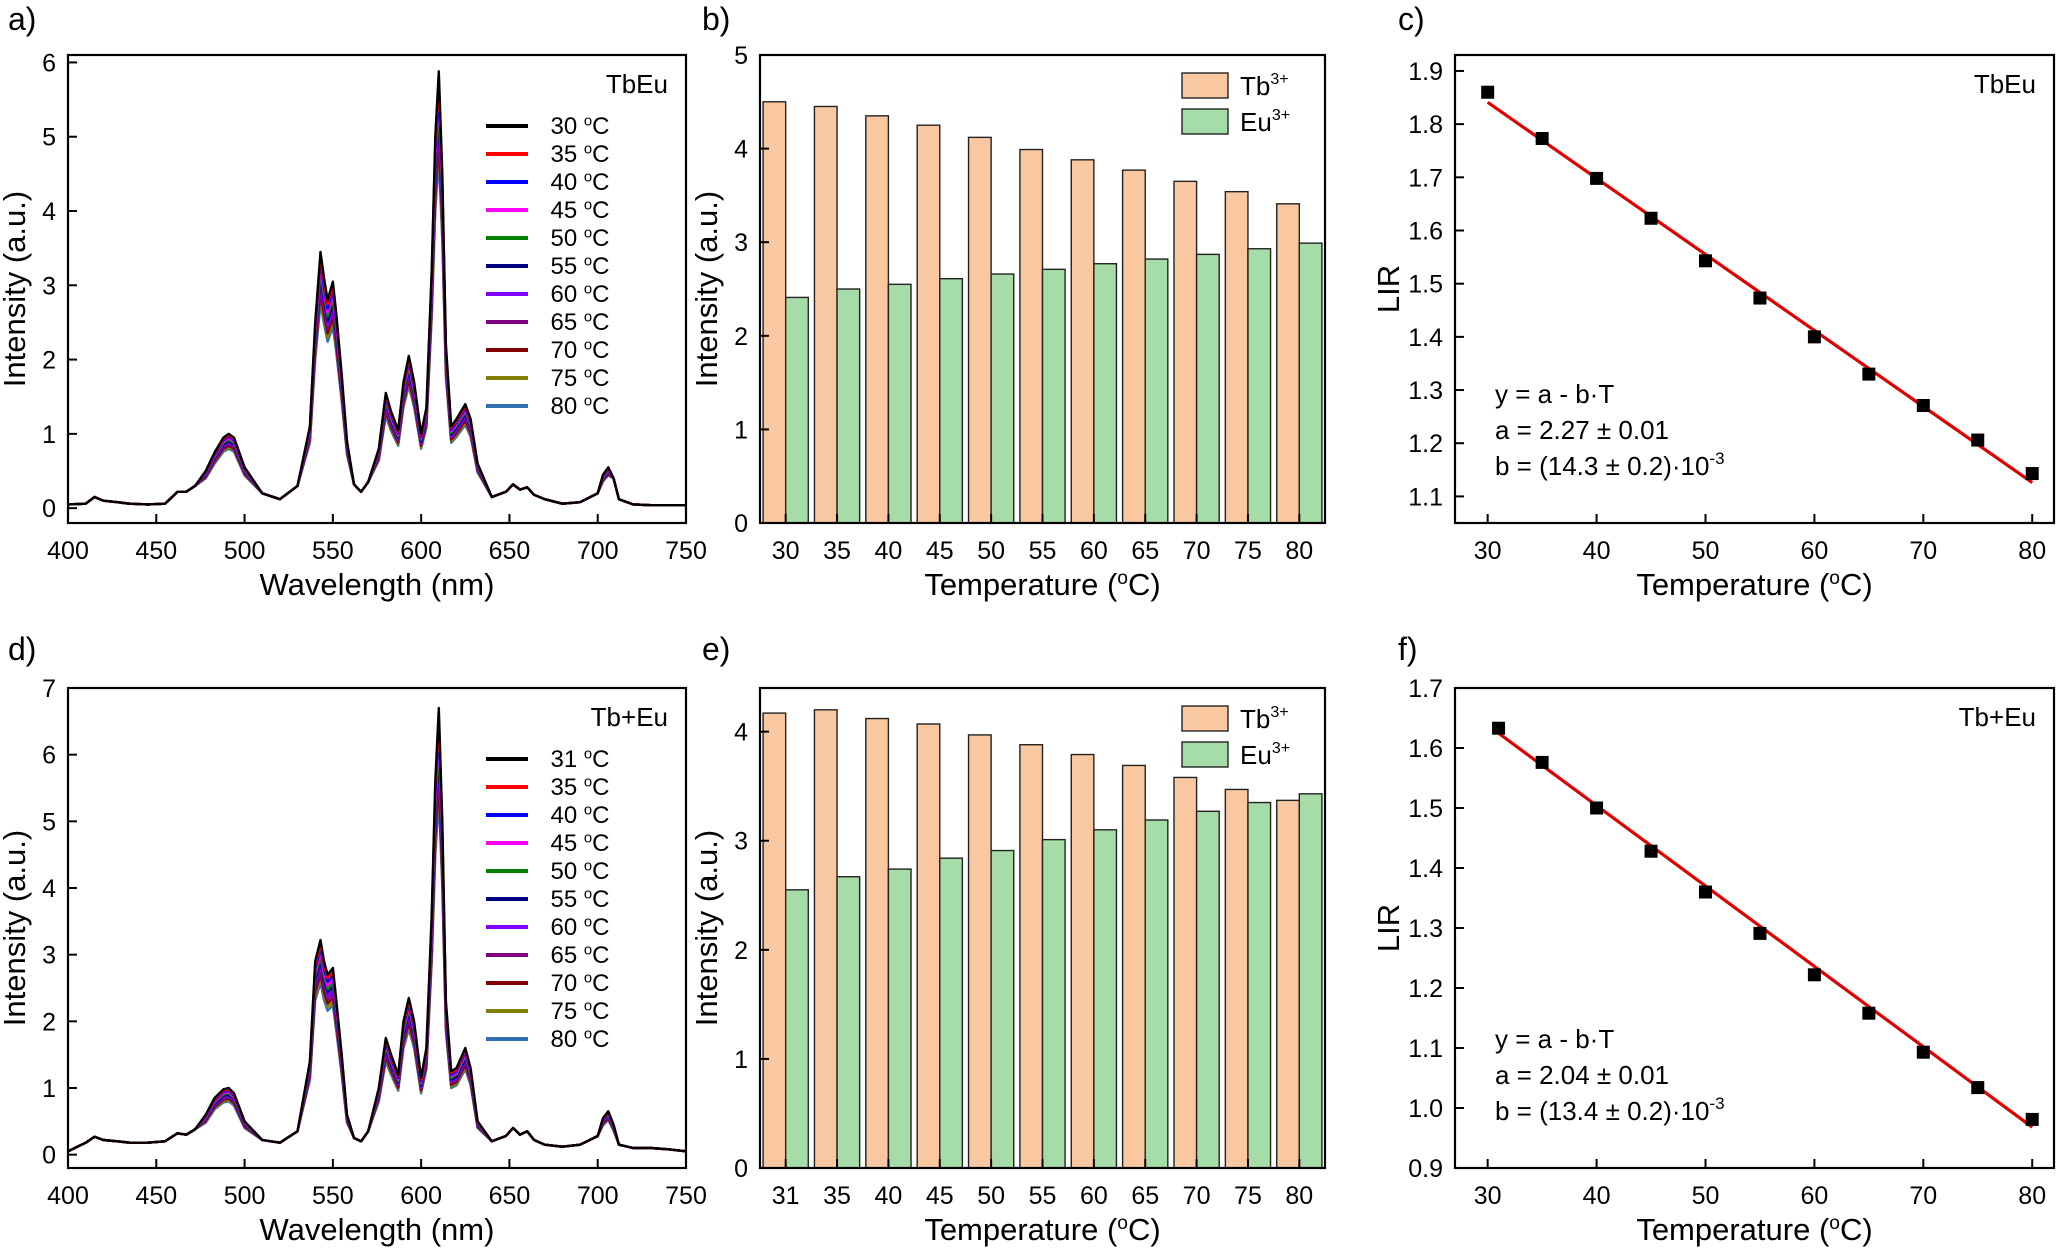 This screenshot has height=1254, width=2065. I want to click on equation-exponent: -3, so click(1716, 458).